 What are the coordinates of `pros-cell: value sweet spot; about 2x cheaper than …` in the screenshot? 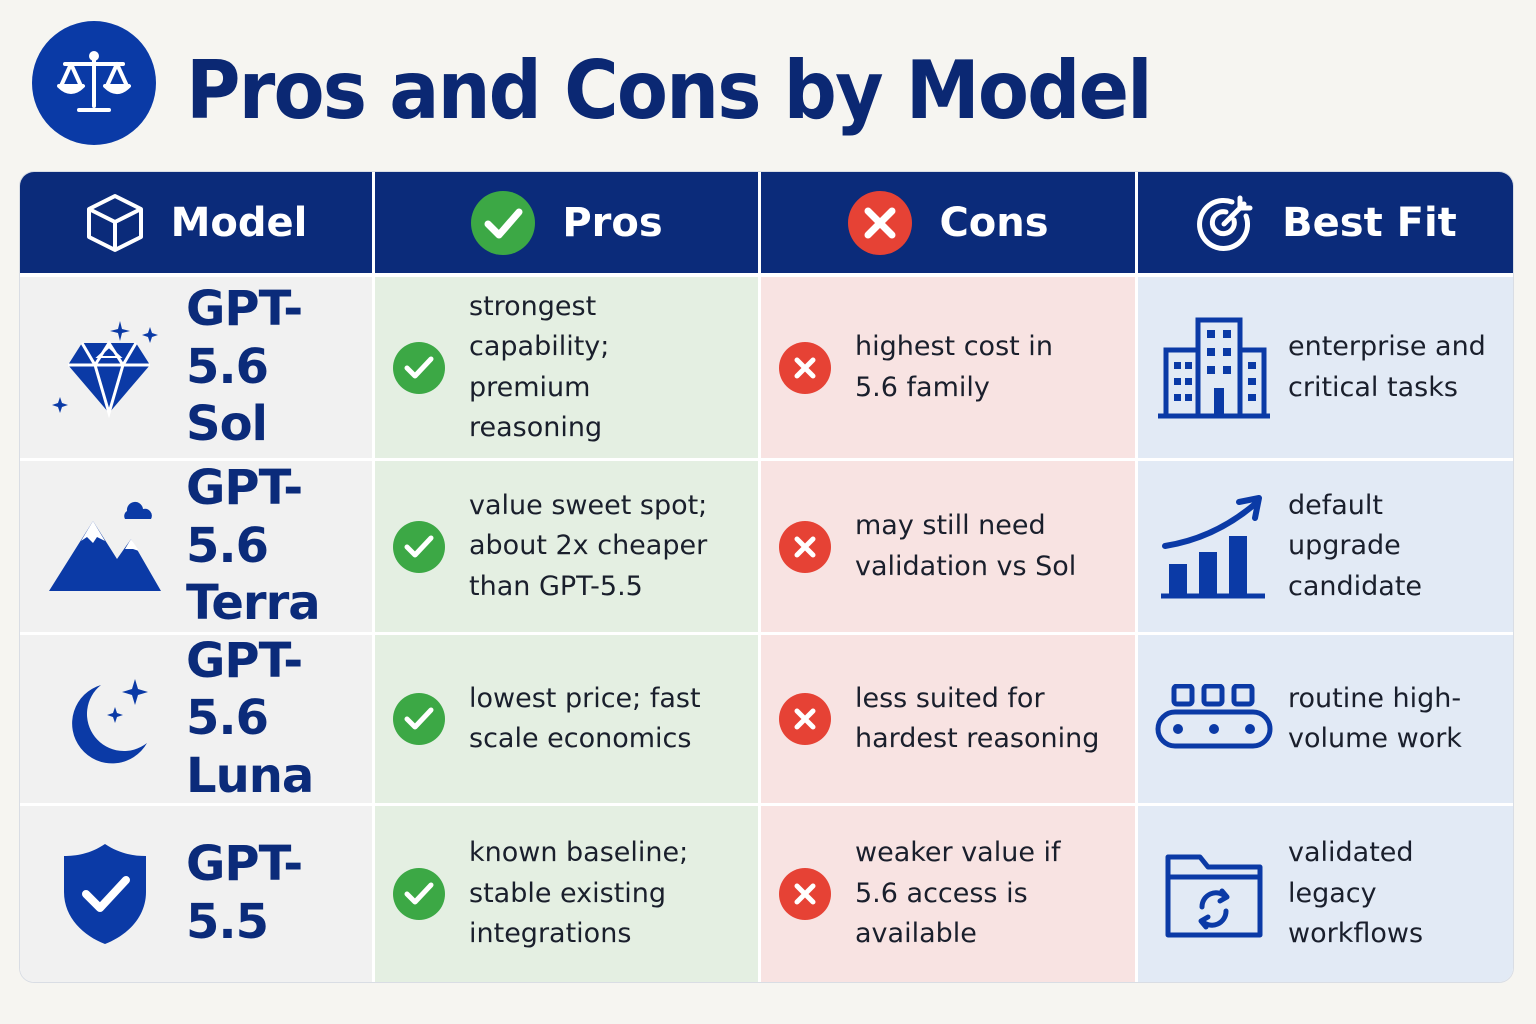 It's located at (568, 546).